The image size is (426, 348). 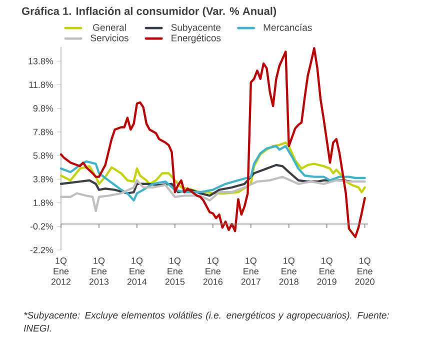 I want to click on x-tick-label: 1Q Ene 2015, so click(x=175, y=271).